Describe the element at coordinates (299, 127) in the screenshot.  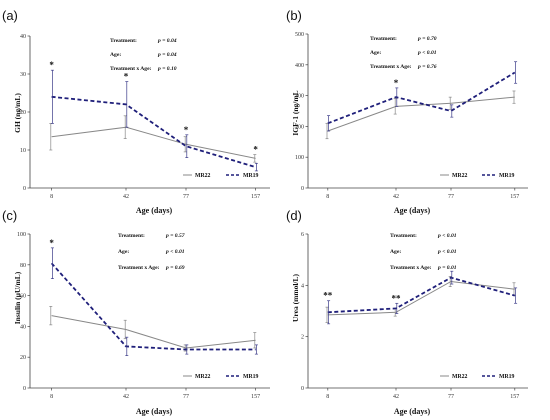
I see `y-tick-label: 200` at that location.